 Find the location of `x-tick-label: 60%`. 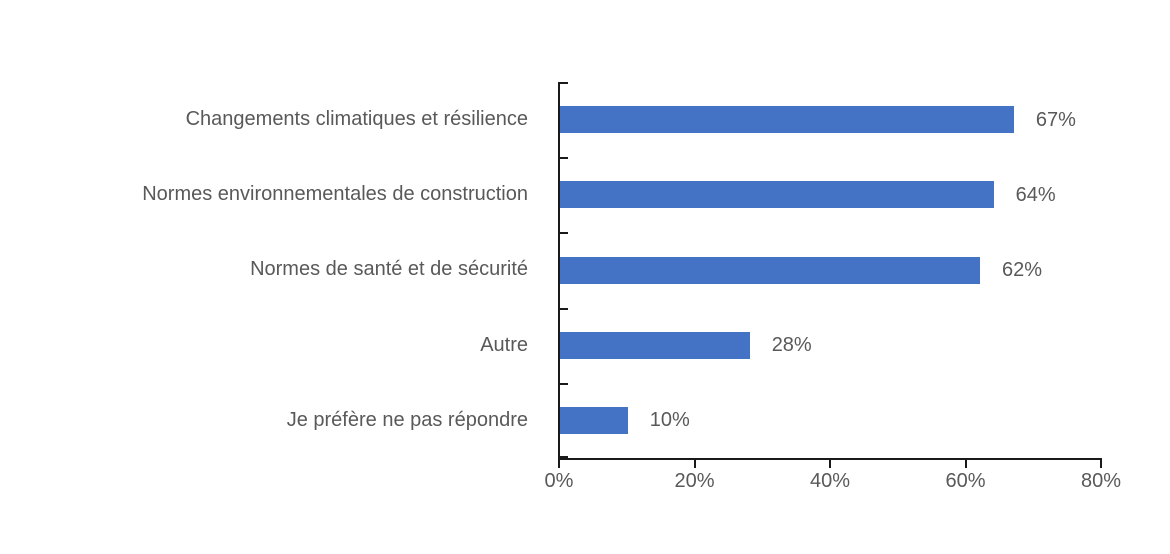

x-tick-label: 60% is located at coordinates (965, 481).